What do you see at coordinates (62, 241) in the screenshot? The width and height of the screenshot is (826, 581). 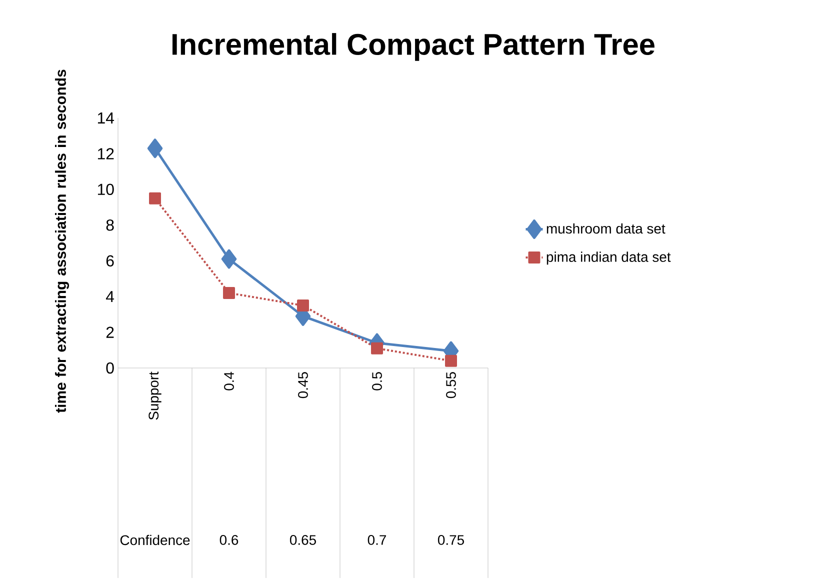 I see `y-axis-title: time for extracting association rules in seconds` at bounding box center [62, 241].